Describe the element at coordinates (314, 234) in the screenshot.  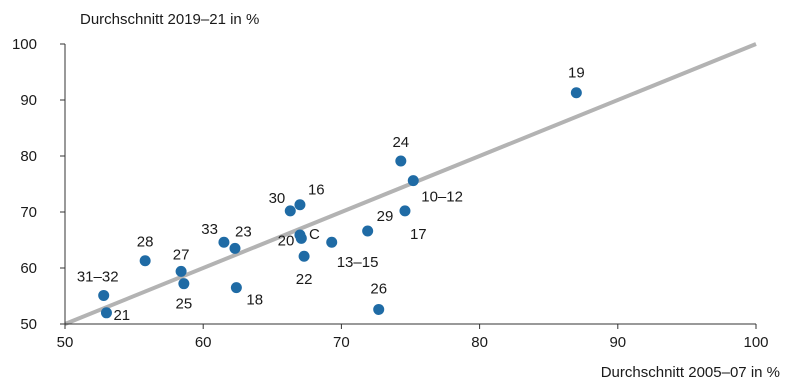
I see `point-label: C` at that location.